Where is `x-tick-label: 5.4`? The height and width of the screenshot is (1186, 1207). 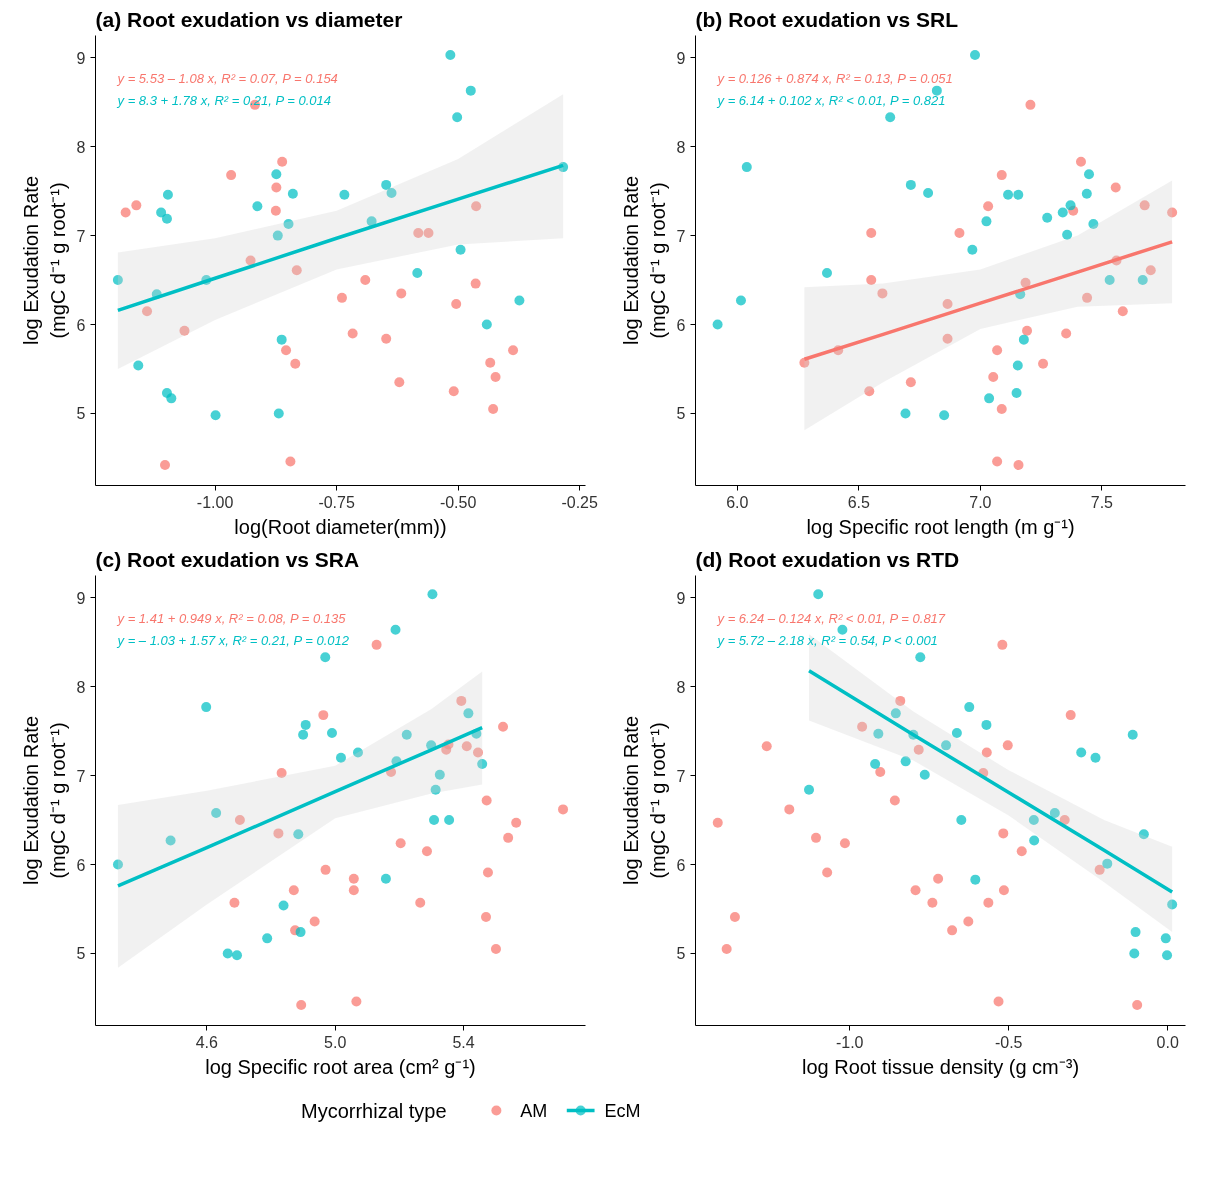
x-tick-label: 5.4 is located at coordinates (463, 1042).